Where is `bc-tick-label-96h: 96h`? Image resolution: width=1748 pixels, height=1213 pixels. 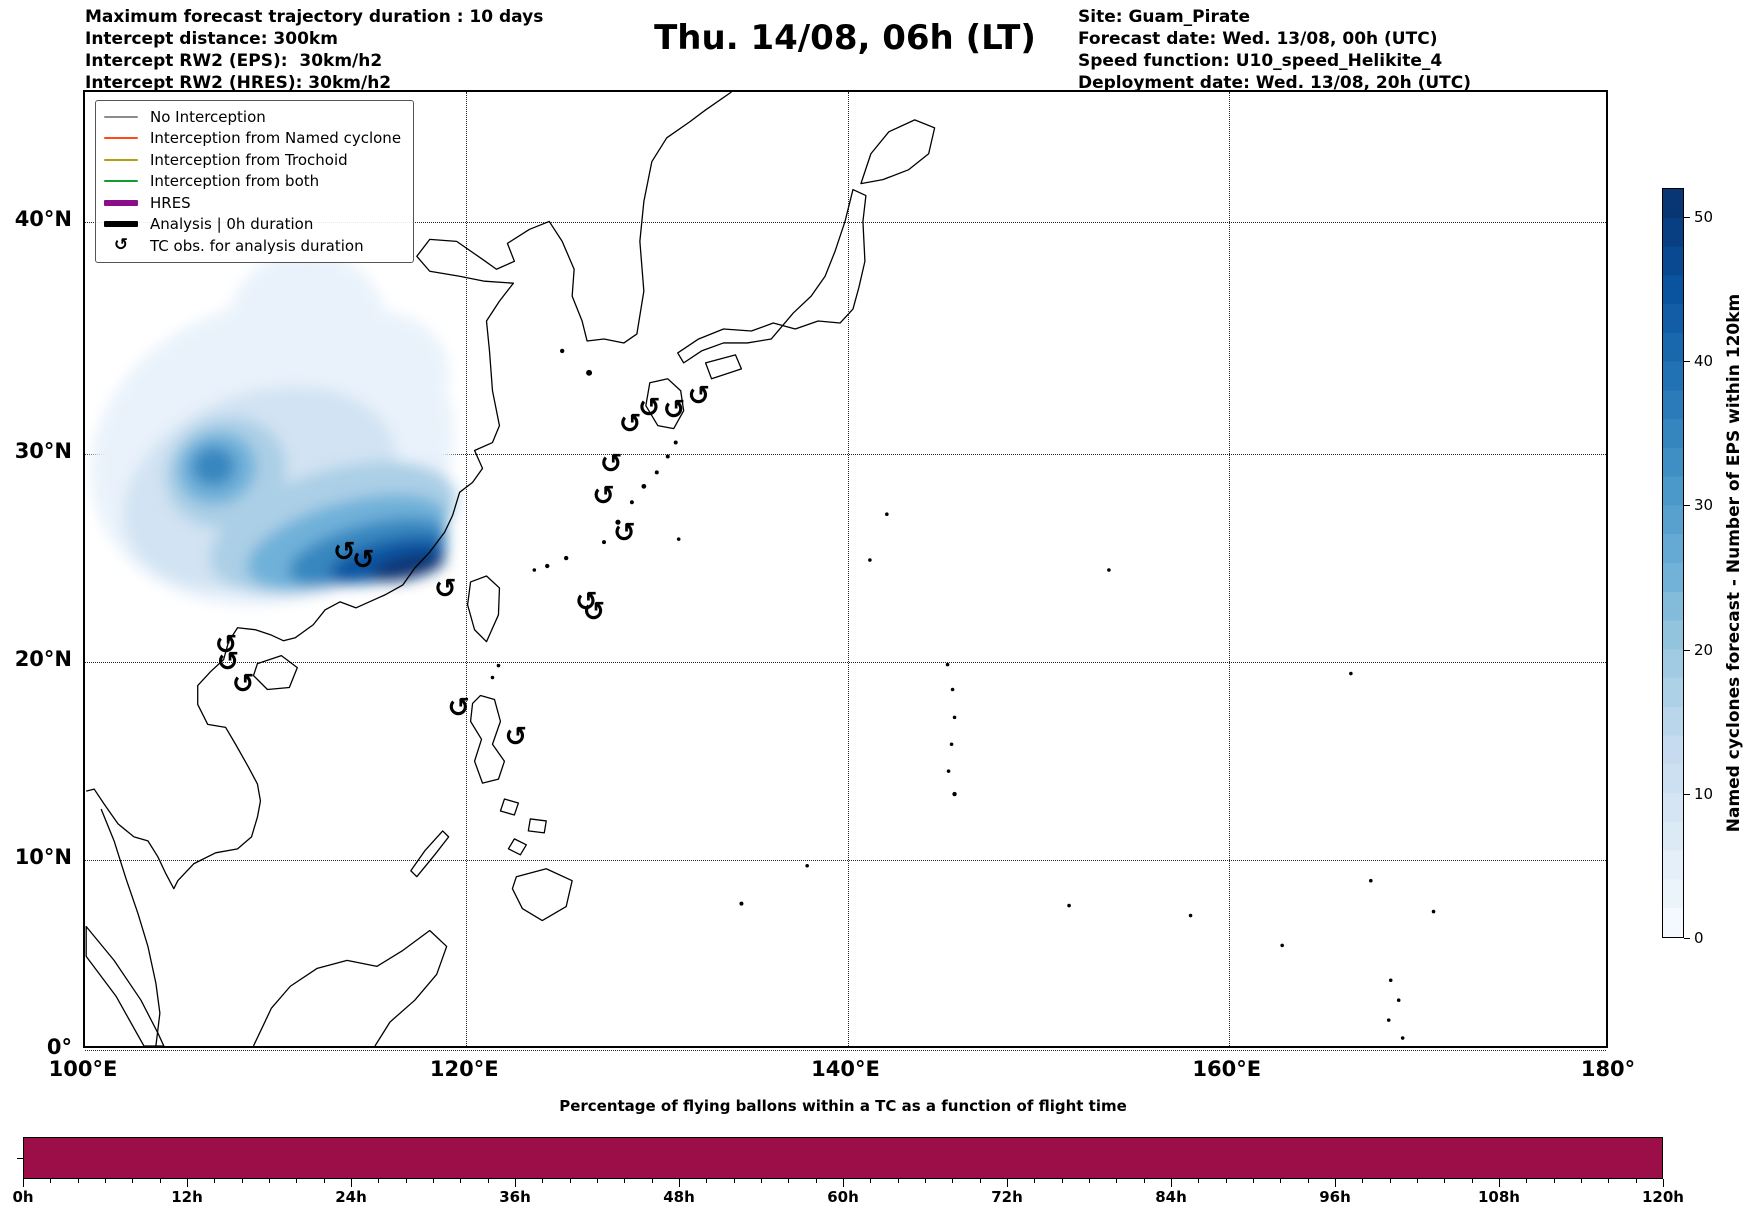
bc-tick-label-96h: 96h is located at coordinates (1335, 1197).